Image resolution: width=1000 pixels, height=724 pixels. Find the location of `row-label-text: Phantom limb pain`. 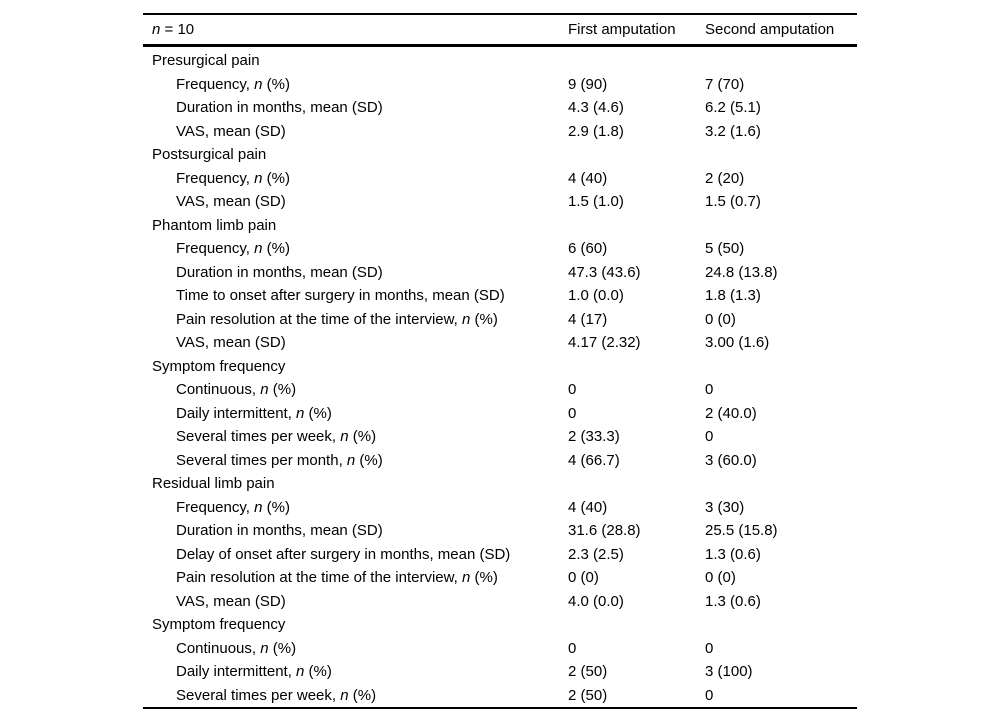

row-label-text: Phantom limb pain is located at coordinates (214, 225).